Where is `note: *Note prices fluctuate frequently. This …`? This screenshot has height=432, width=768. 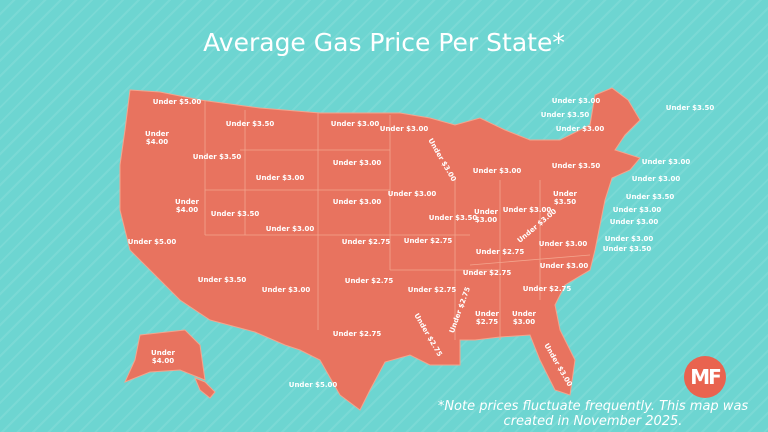 note: *Note prices fluctuate frequently. This … is located at coordinates (593, 414).